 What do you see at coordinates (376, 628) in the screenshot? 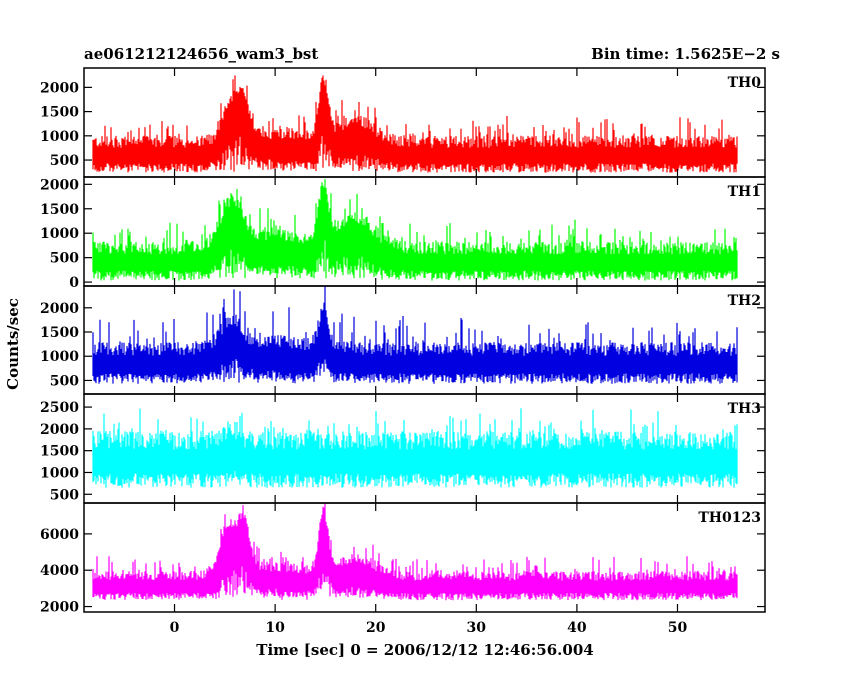
I see `x-tick-label: 20` at bounding box center [376, 628].